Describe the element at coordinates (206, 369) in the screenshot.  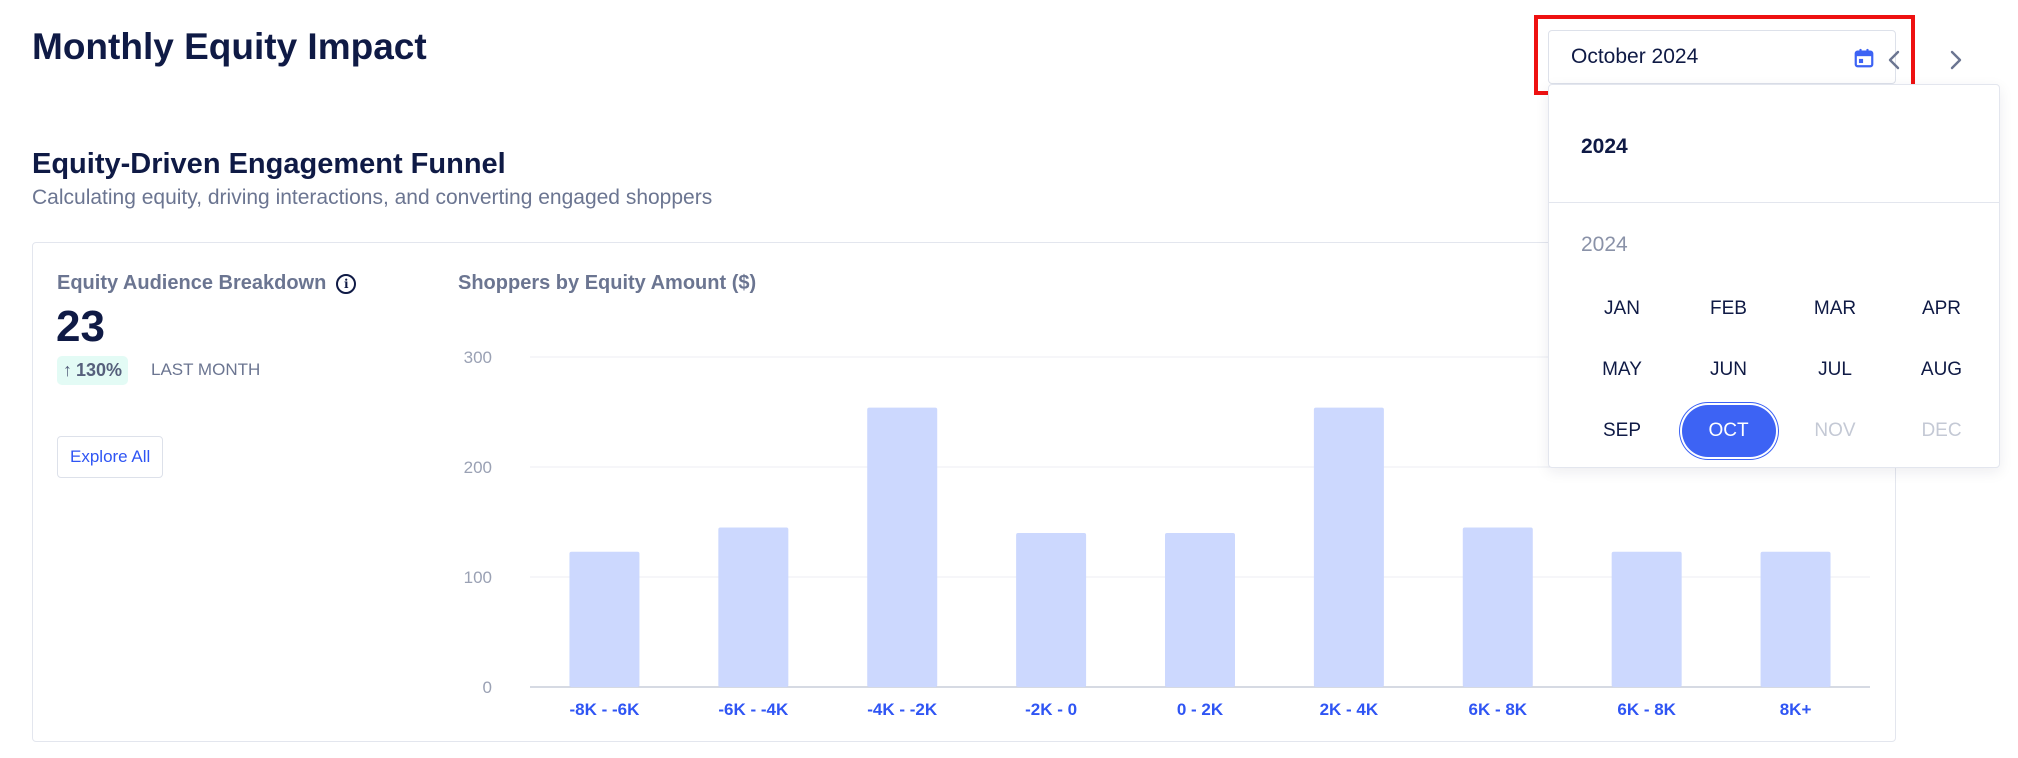
I see `delta-caption: LAST MONTH` at that location.